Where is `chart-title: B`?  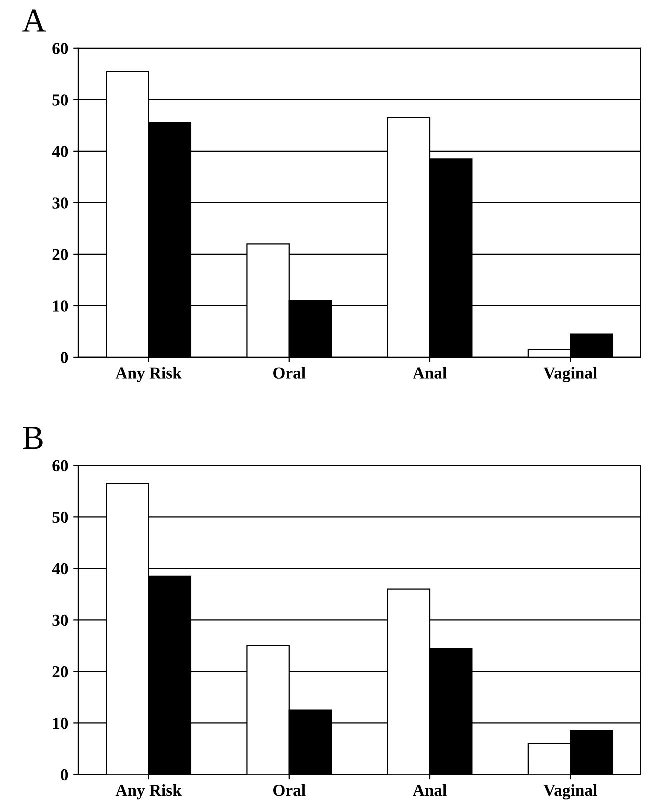
chart-title: B is located at coordinates (33, 438).